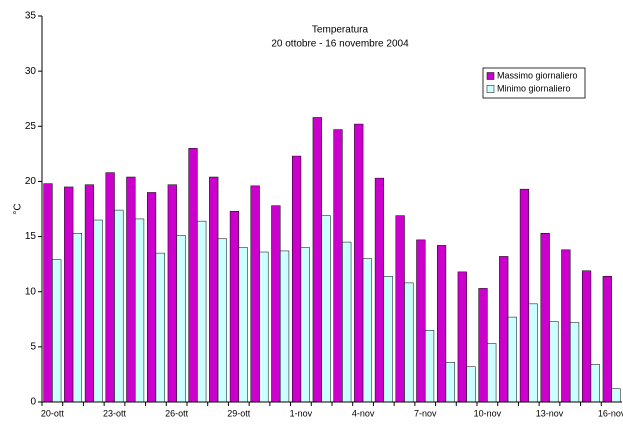 This screenshot has height=428, width=623. Describe the element at coordinates (425, 413) in the screenshot. I see `x-tick-label: 7-nov` at that location.